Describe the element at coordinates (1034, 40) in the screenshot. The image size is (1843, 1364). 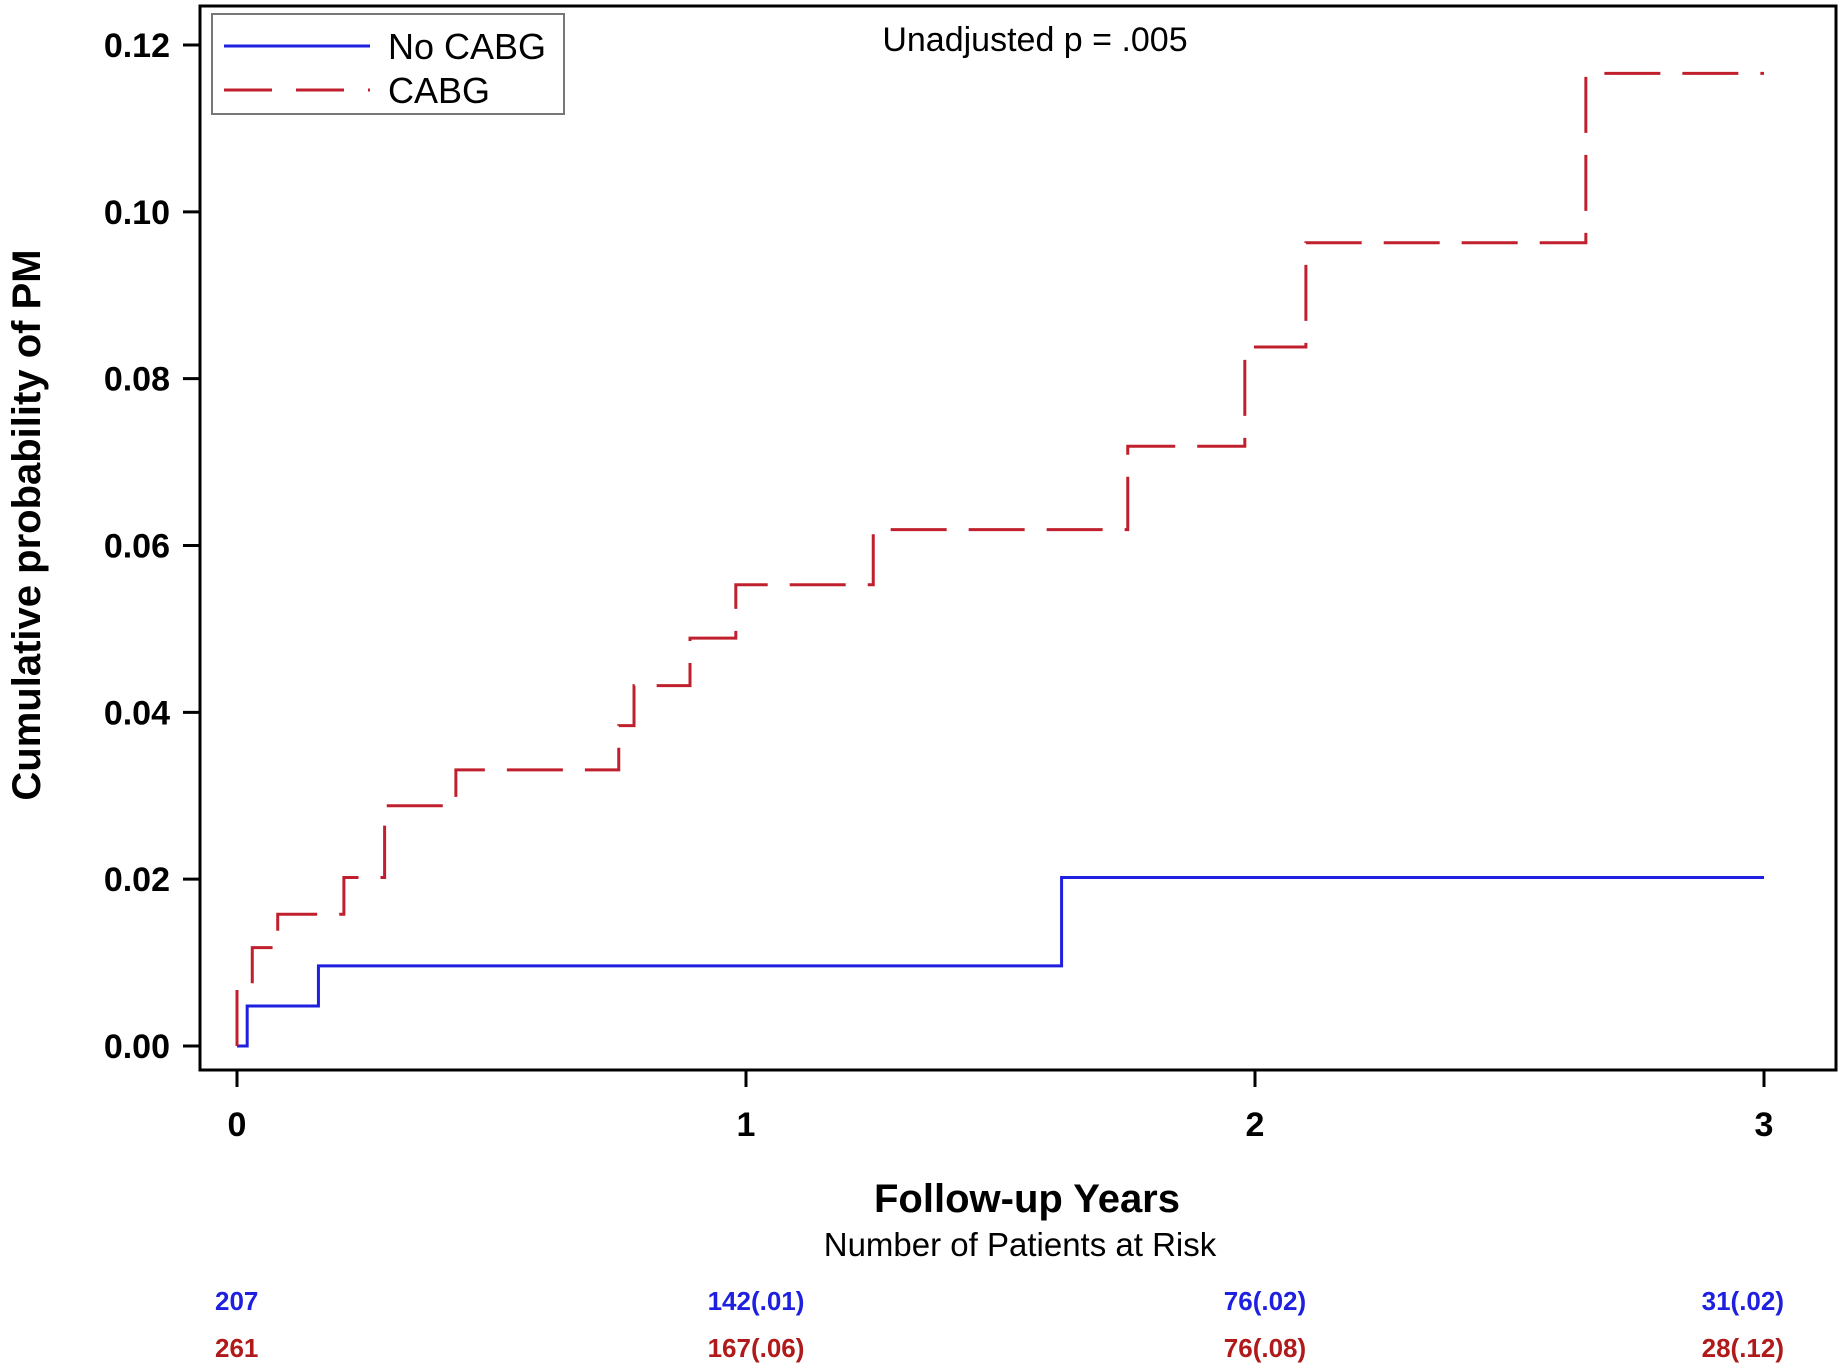
I see `p-value-annotation: Unadjusted p = .005` at that location.